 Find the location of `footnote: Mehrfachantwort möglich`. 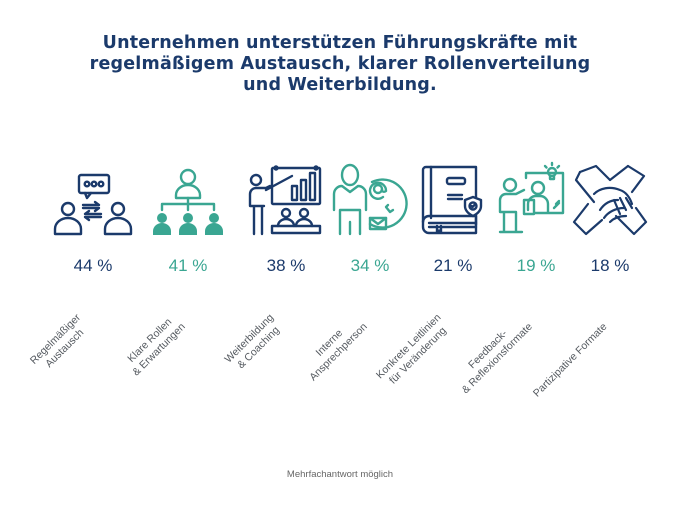

footnote: Mehrfachantwort möglich is located at coordinates (340, 474).